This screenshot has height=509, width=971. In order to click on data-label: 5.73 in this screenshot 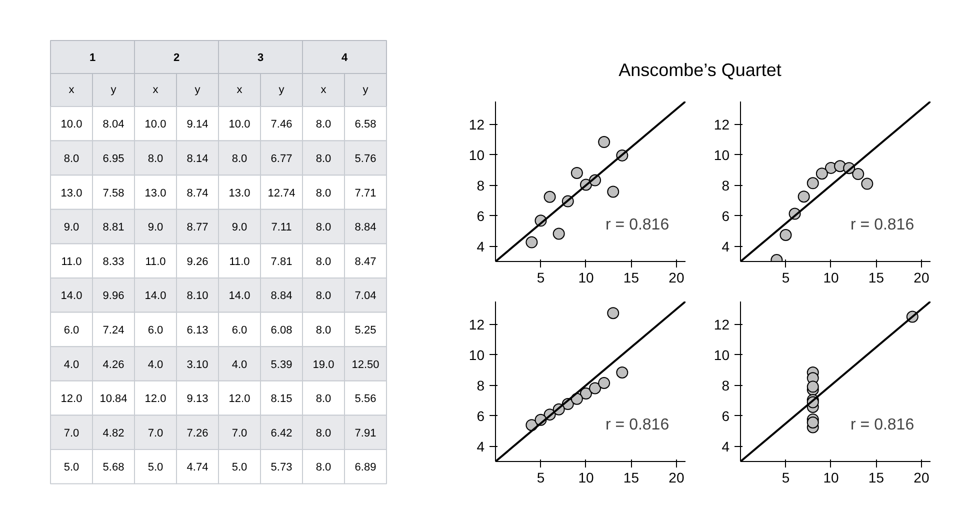, I will do `click(281, 468)`.